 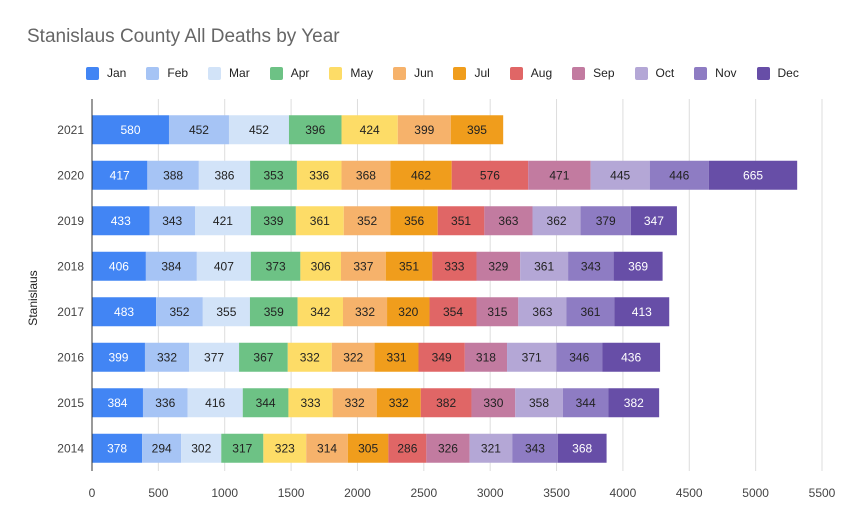 What do you see at coordinates (557, 221) in the screenshot?
I see `data-label: 362` at bounding box center [557, 221].